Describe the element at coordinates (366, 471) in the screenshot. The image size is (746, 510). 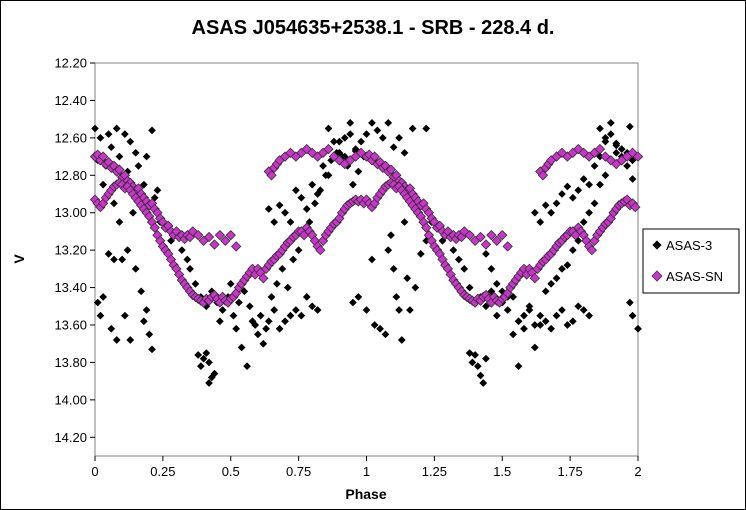
I see `x-tick-label: 1` at that location.